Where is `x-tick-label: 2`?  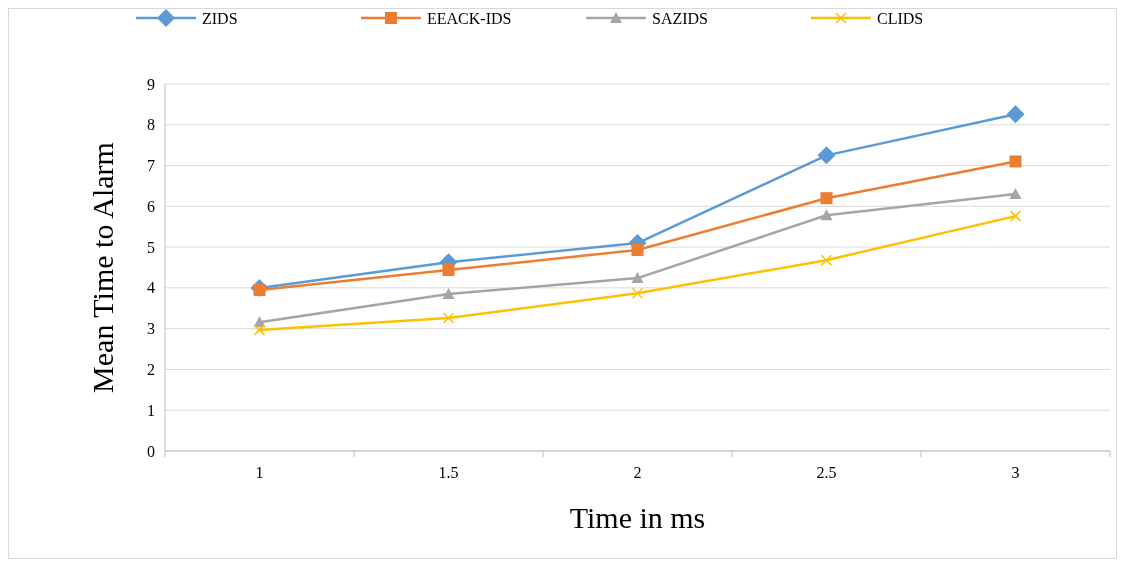
x-tick-label: 2 is located at coordinates (637, 472).